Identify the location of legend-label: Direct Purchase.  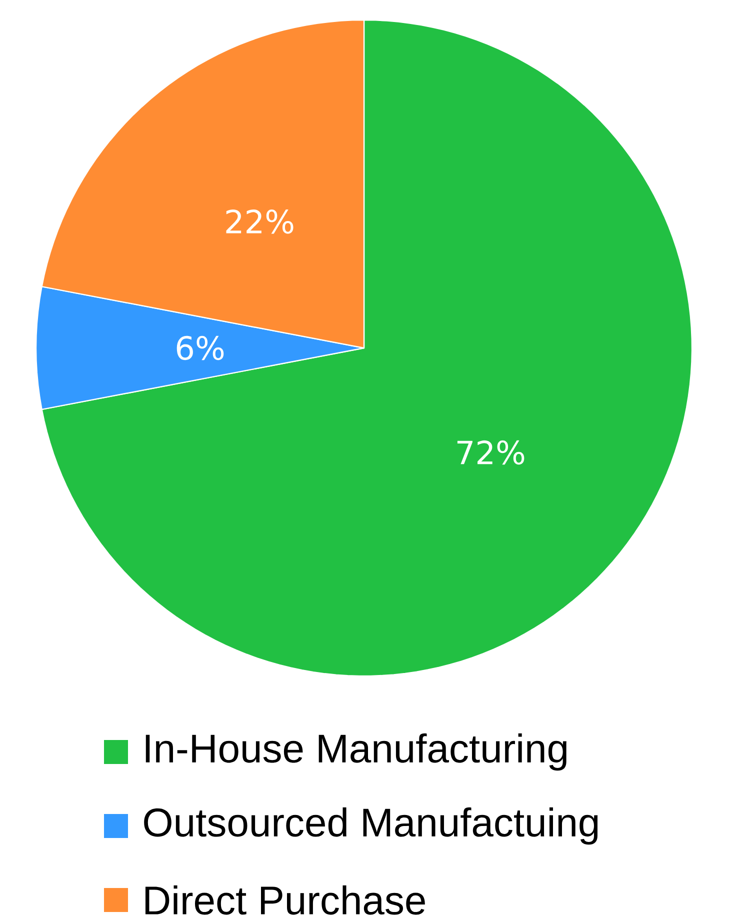
(285, 900).